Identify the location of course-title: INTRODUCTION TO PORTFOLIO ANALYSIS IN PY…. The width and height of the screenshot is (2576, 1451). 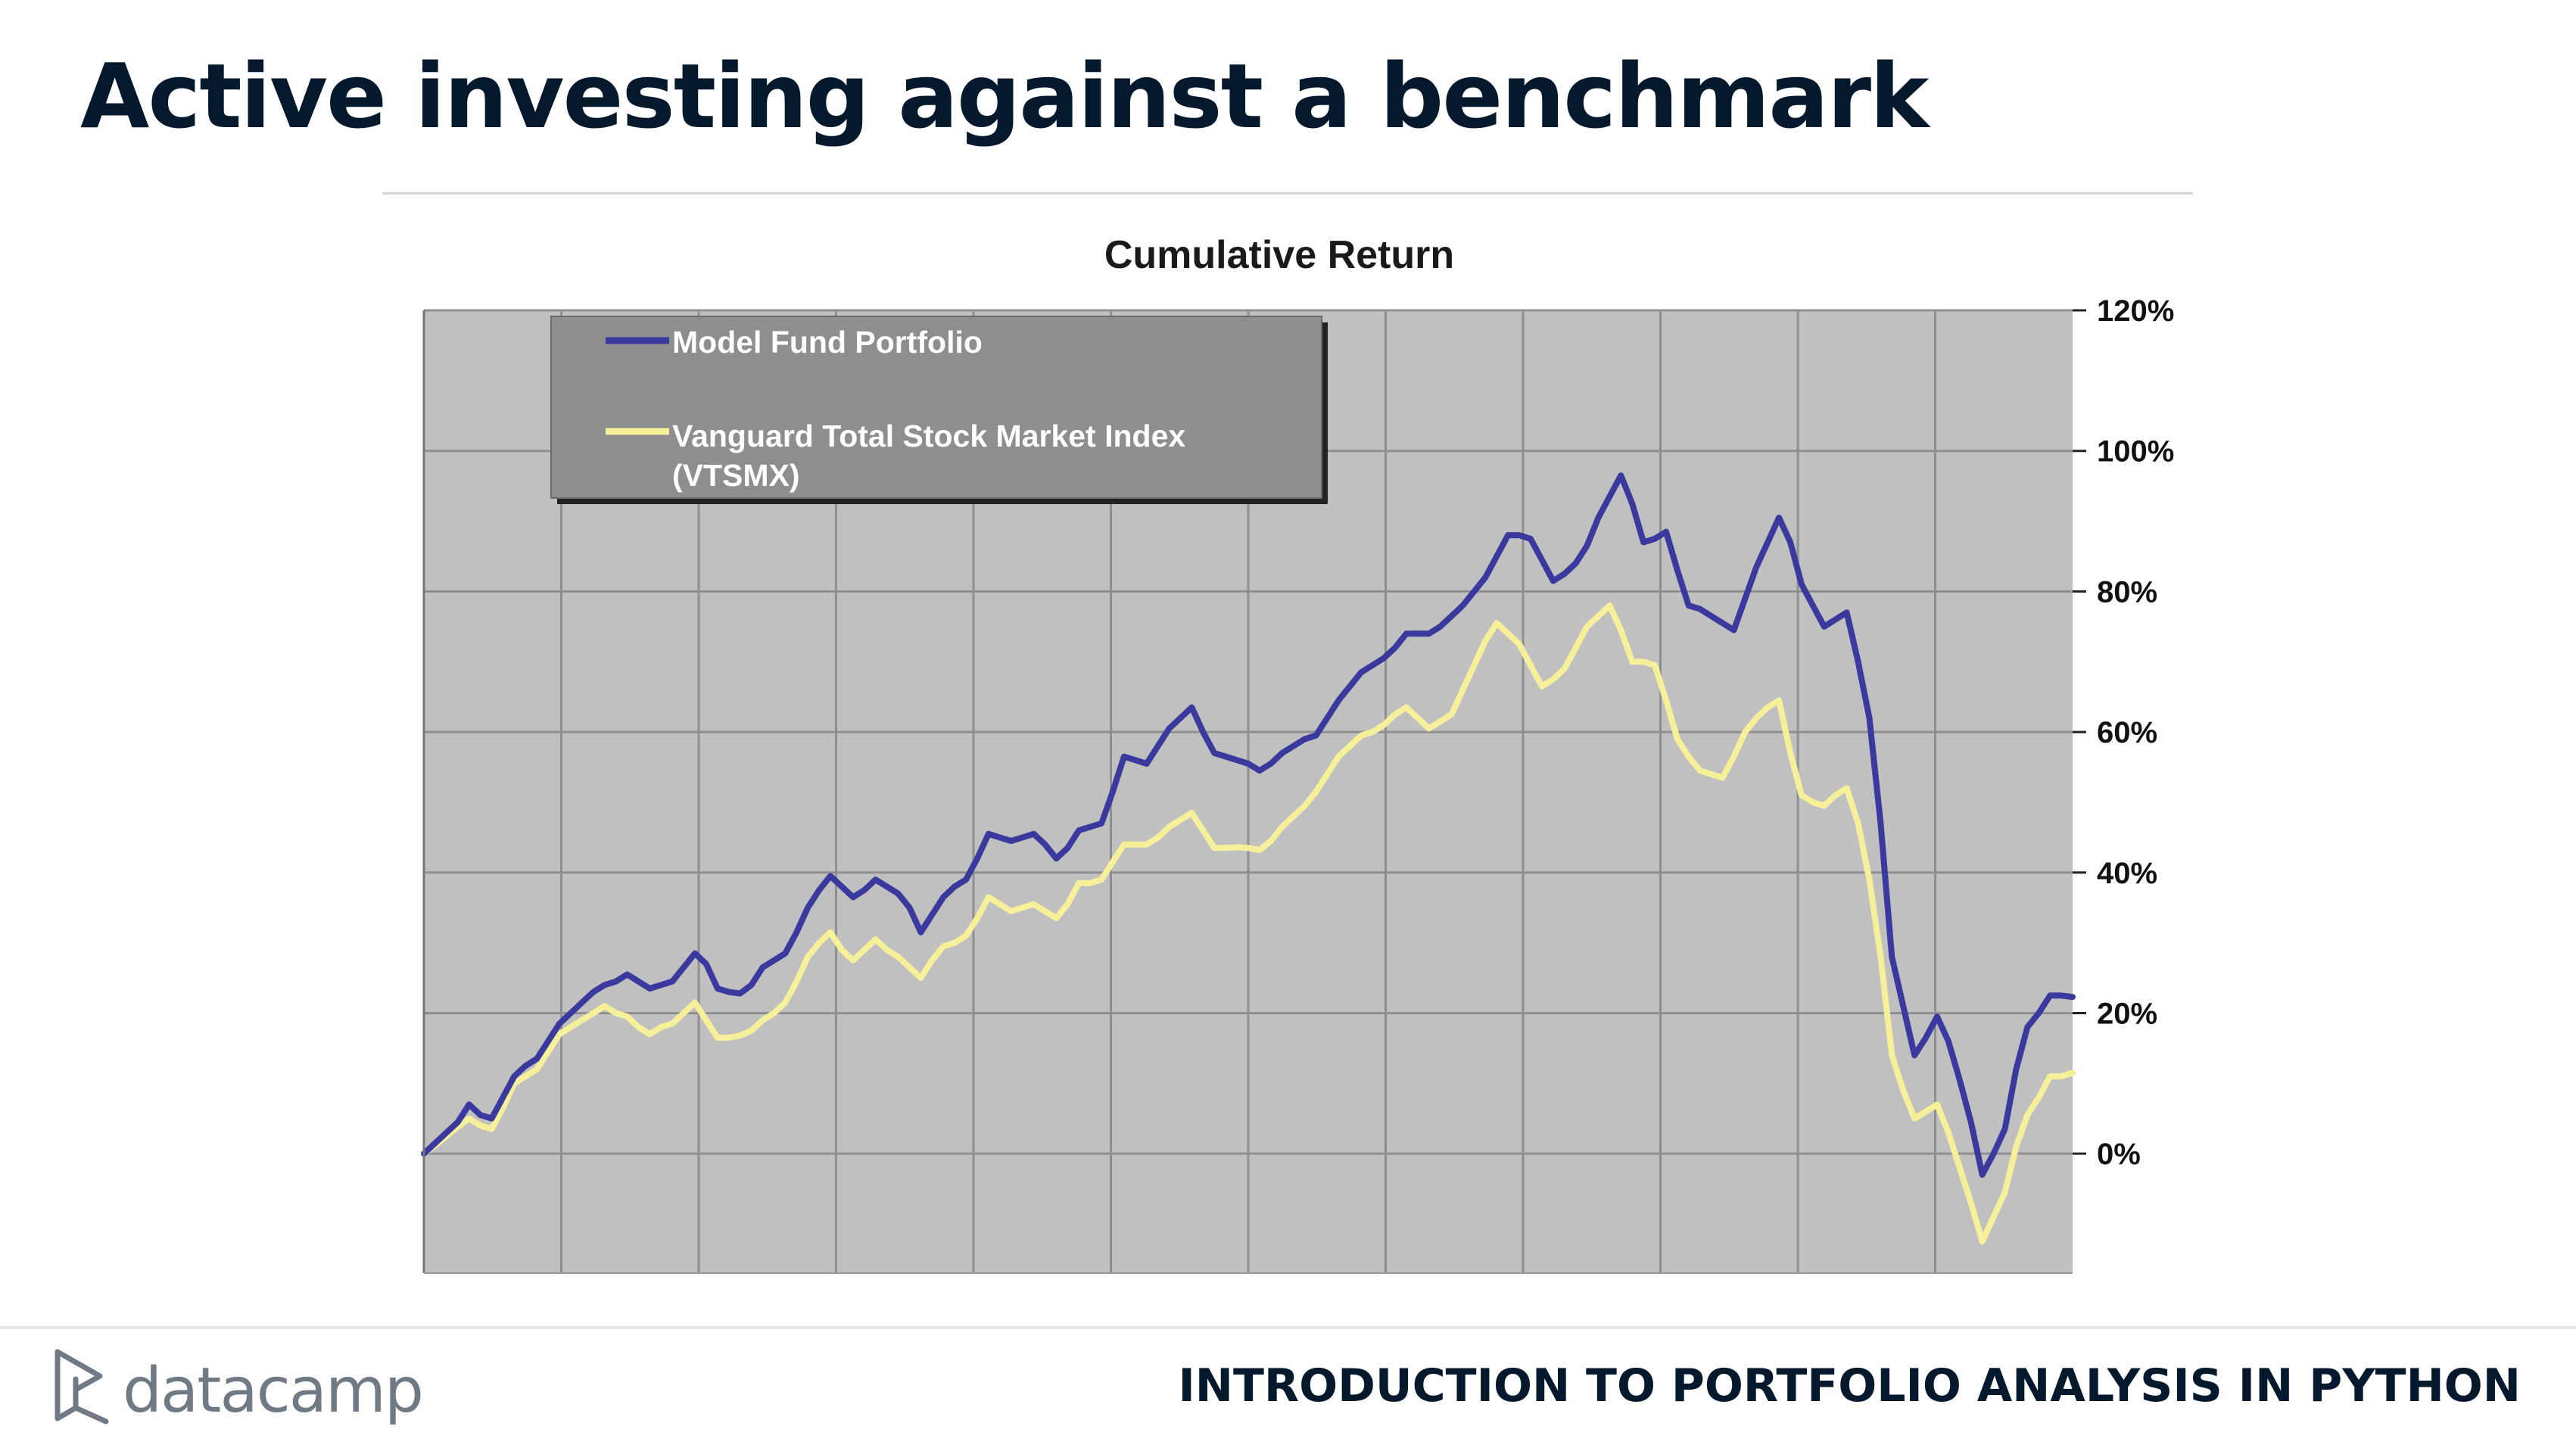
(1849, 1386).